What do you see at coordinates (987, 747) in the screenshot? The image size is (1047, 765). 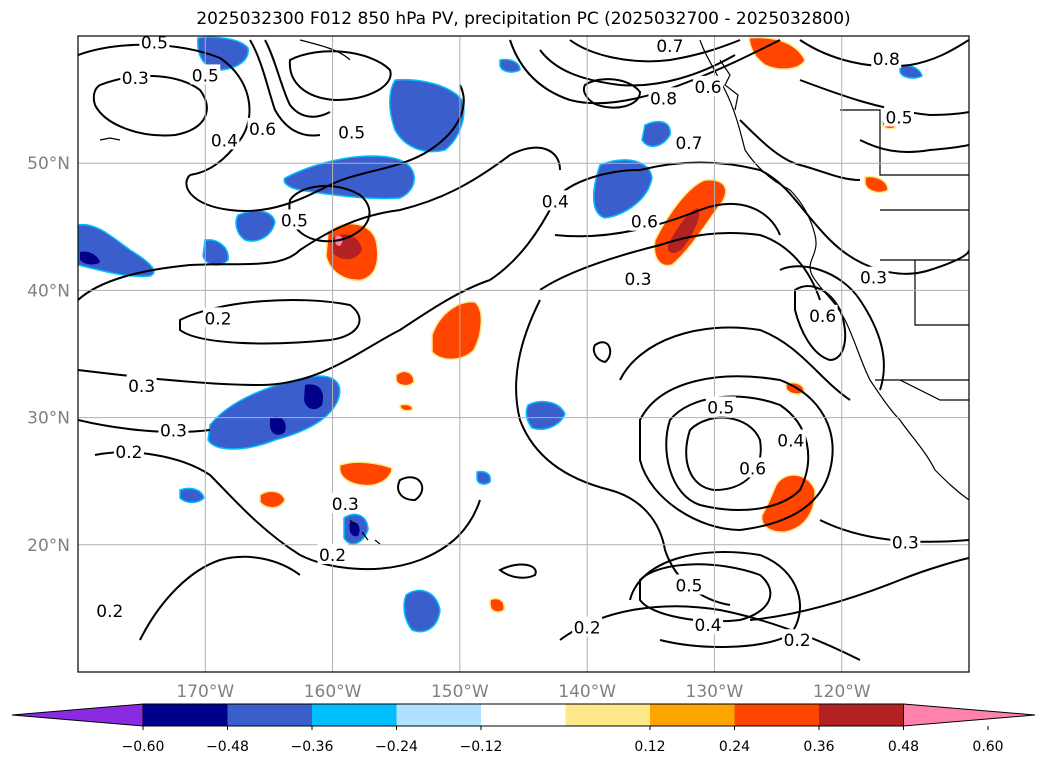 I see `colorbar-tick-label-9: 0.60` at bounding box center [987, 747].